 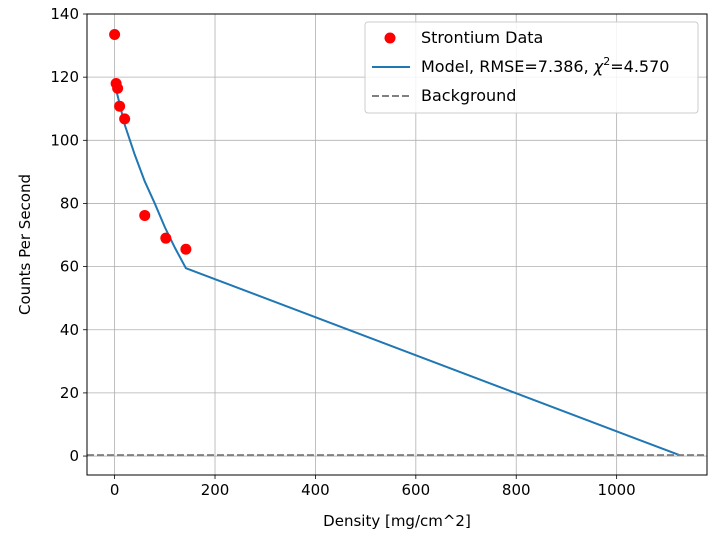 What do you see at coordinates (69, 267) in the screenshot?
I see `y-tick-label: 60` at bounding box center [69, 267].